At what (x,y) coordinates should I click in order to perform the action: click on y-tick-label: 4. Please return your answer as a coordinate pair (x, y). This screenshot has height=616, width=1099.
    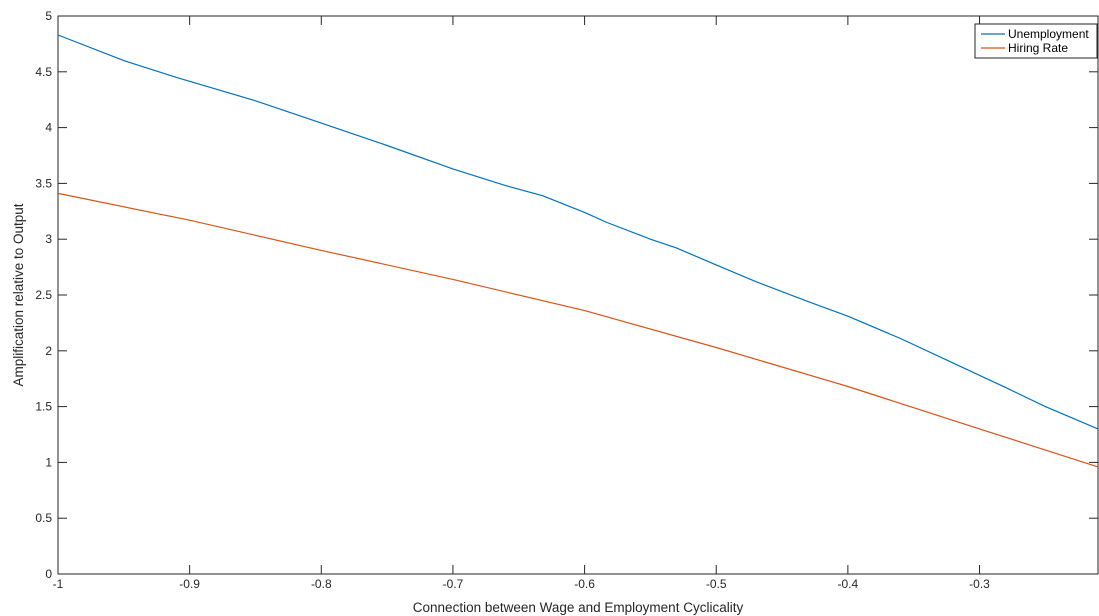
    Looking at the image, I should click on (48, 128).